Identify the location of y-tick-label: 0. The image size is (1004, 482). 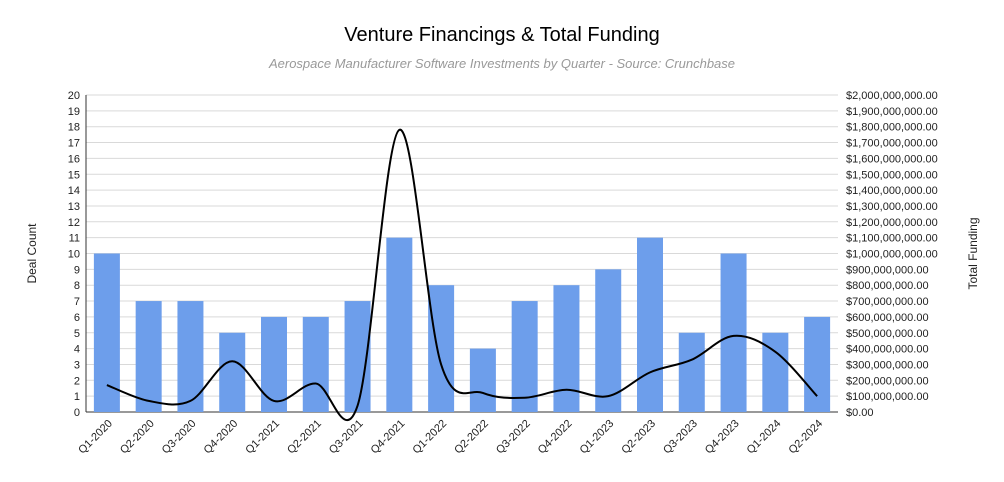
(77, 413).